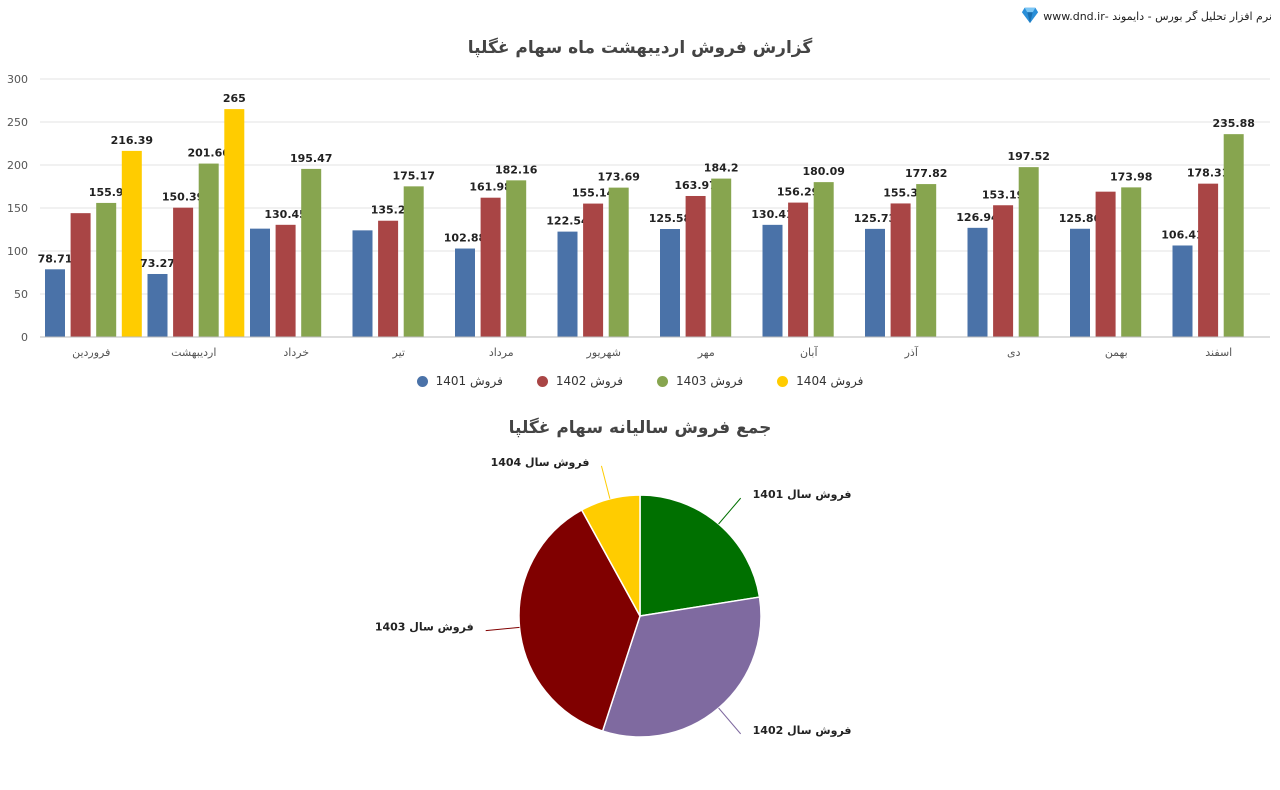 The height and width of the screenshot is (790, 1280). I want to click on bar-value-label: 197.52, so click(1028, 156).